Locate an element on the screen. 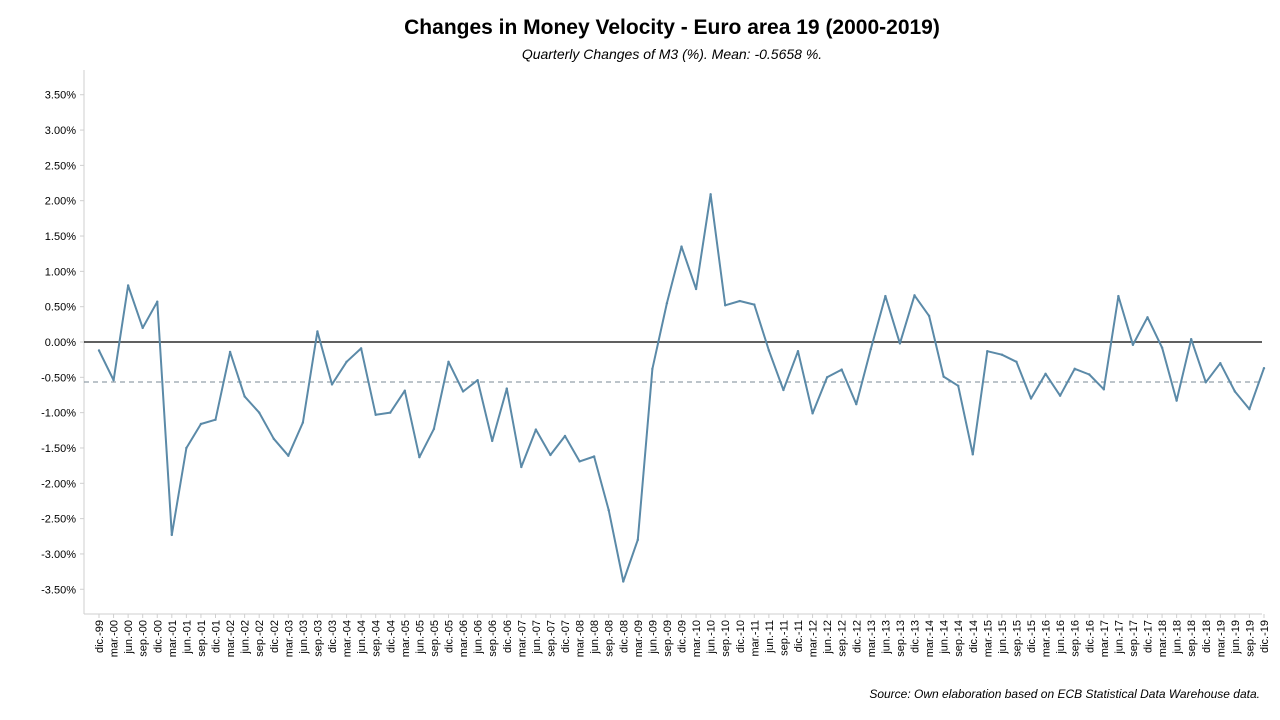 The image size is (1280, 720). y-tick-label: 2.50% is located at coordinates (60, 166).